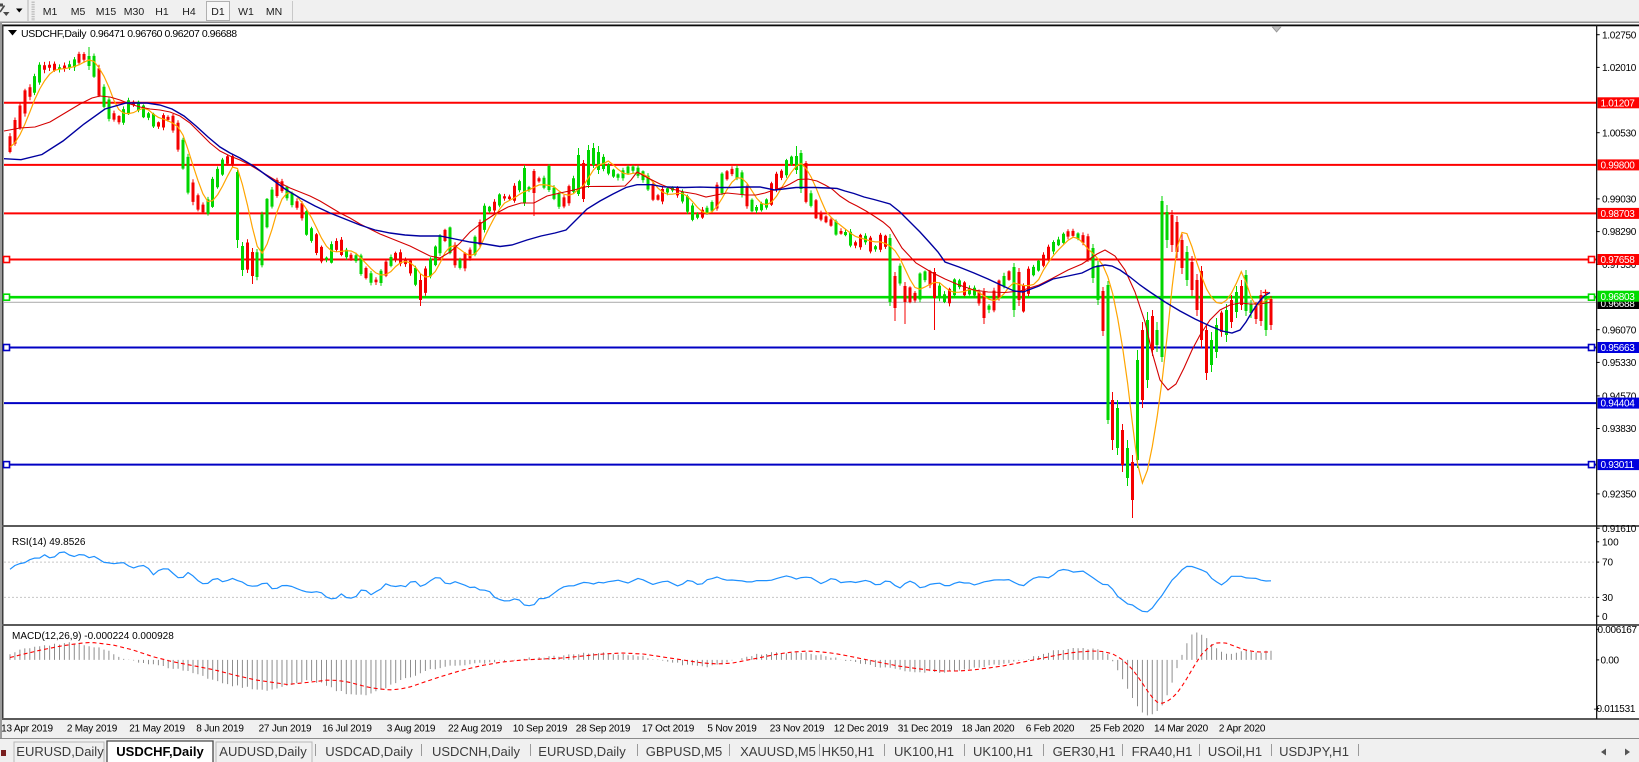  What do you see at coordinates (1619, 495) in the screenshot?
I see `svg-text: 0.92350` at bounding box center [1619, 495].